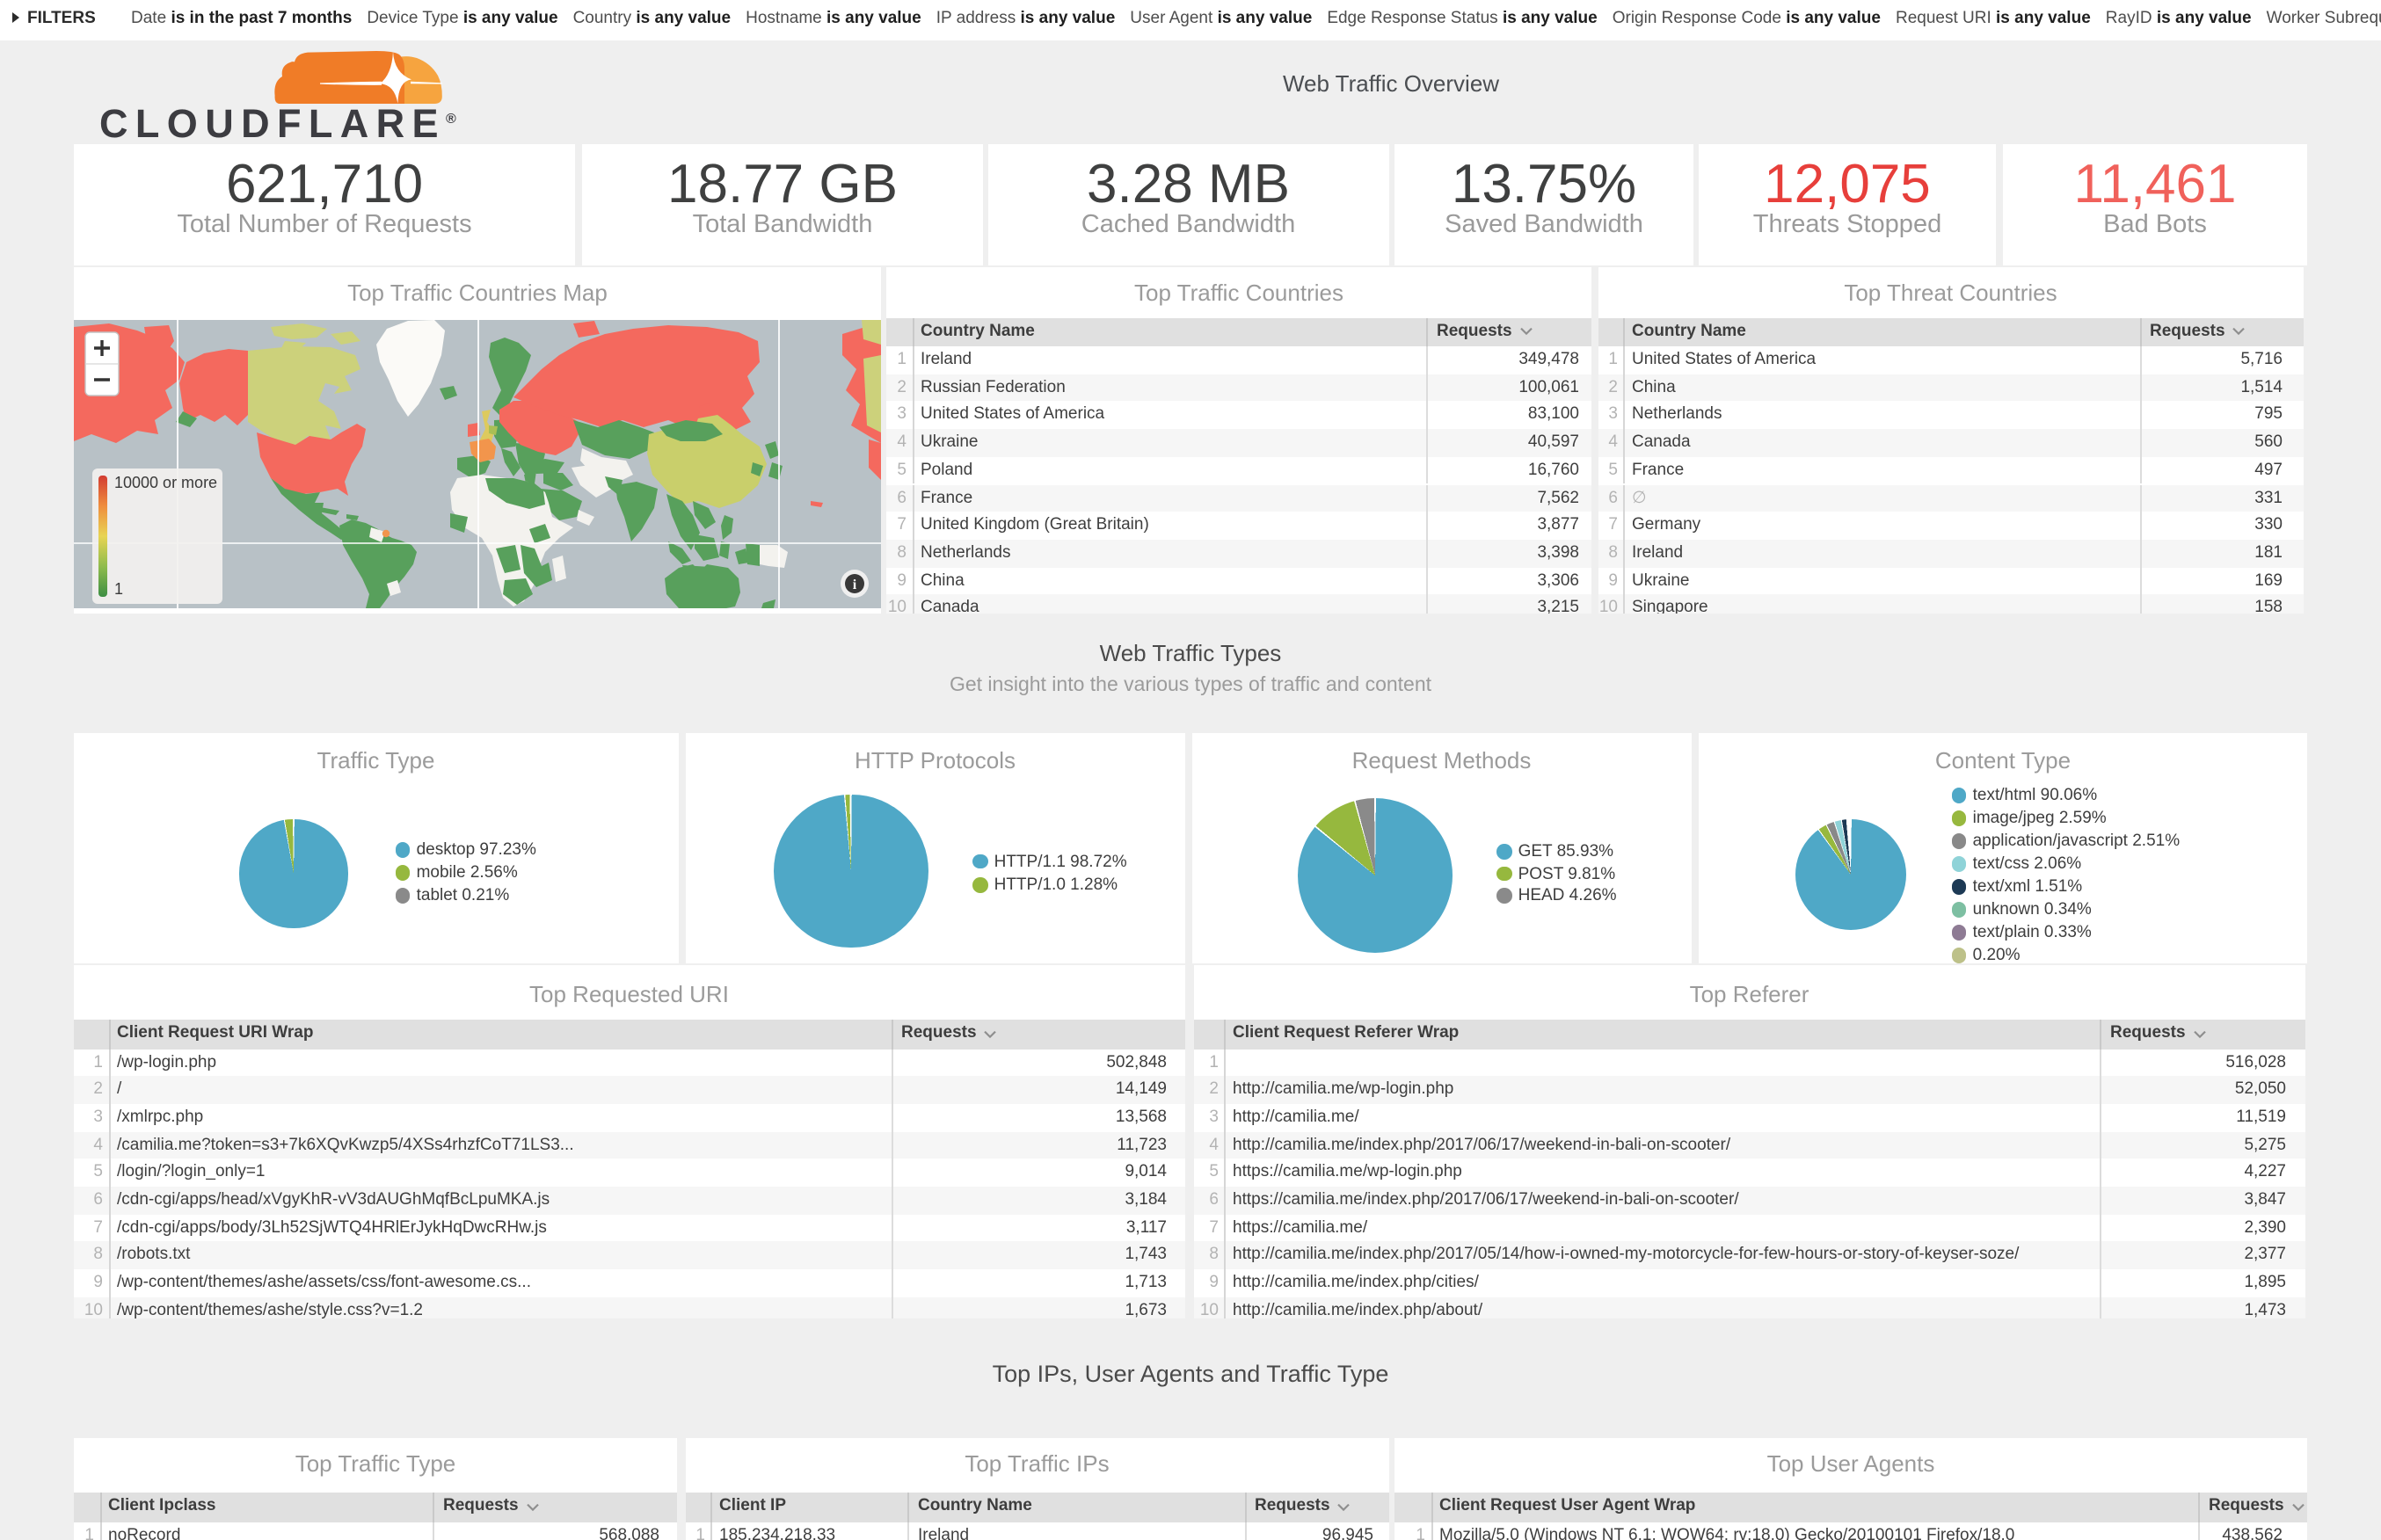 The width and height of the screenshot is (2381, 1540). What do you see at coordinates (118, 588) in the screenshot?
I see `svg-text: 1` at bounding box center [118, 588].